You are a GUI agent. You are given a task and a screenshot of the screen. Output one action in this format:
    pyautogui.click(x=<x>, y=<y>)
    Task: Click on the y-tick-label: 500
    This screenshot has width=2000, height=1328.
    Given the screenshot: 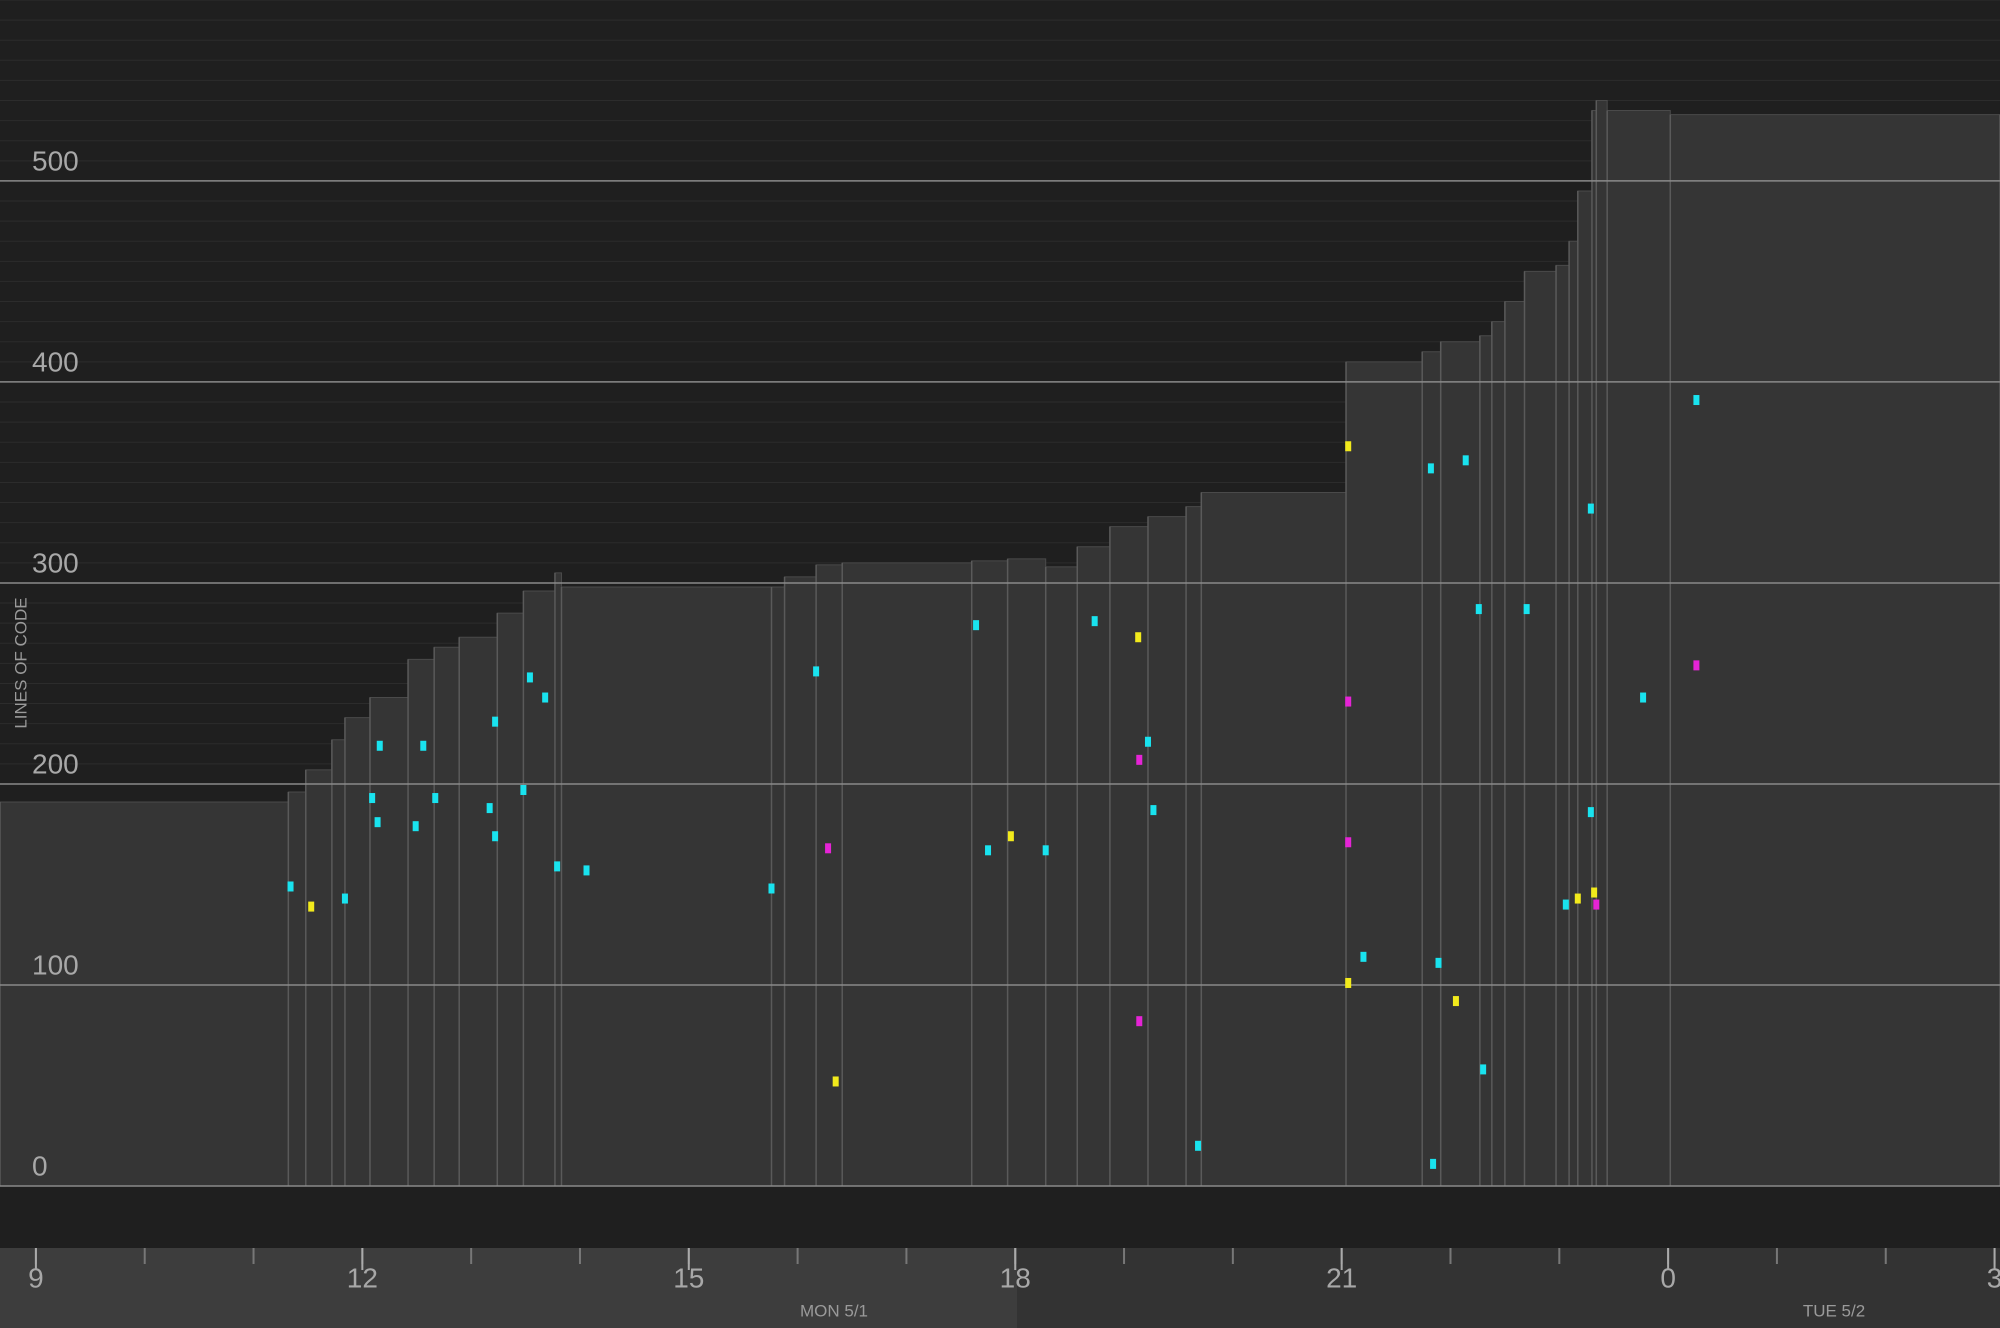 What is the action you would take?
    pyautogui.click(x=55, y=160)
    